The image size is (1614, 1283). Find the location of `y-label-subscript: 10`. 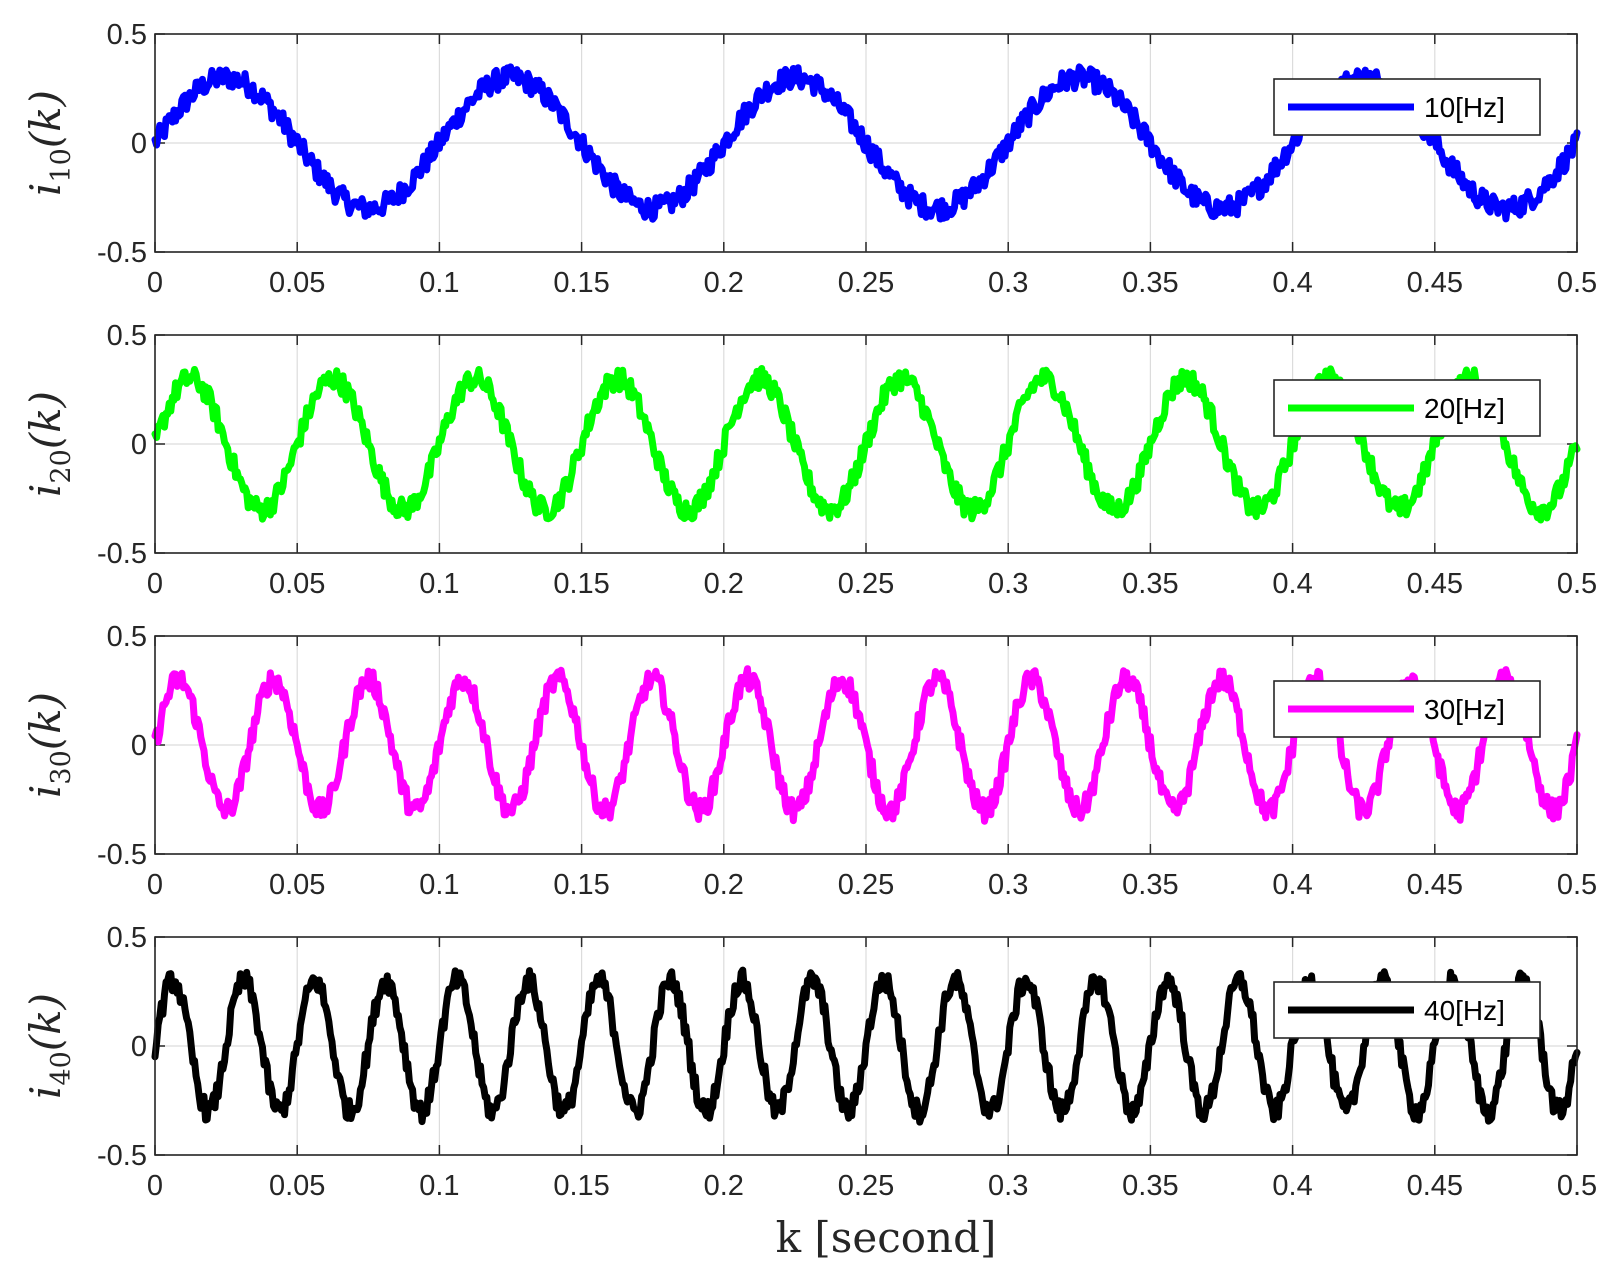

y-label-subscript: 10 is located at coordinates (61, 165).